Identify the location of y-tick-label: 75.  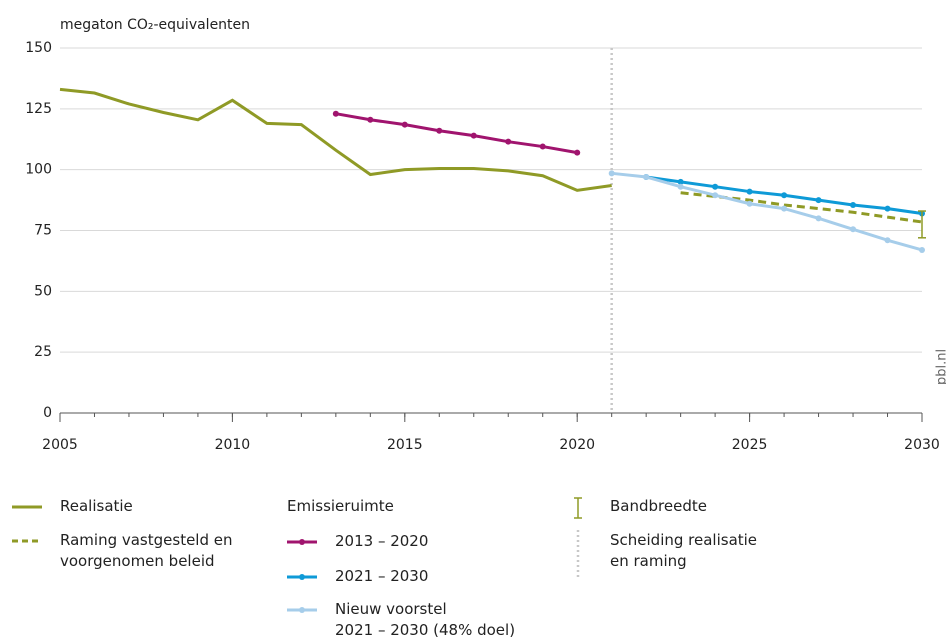
(43, 231).